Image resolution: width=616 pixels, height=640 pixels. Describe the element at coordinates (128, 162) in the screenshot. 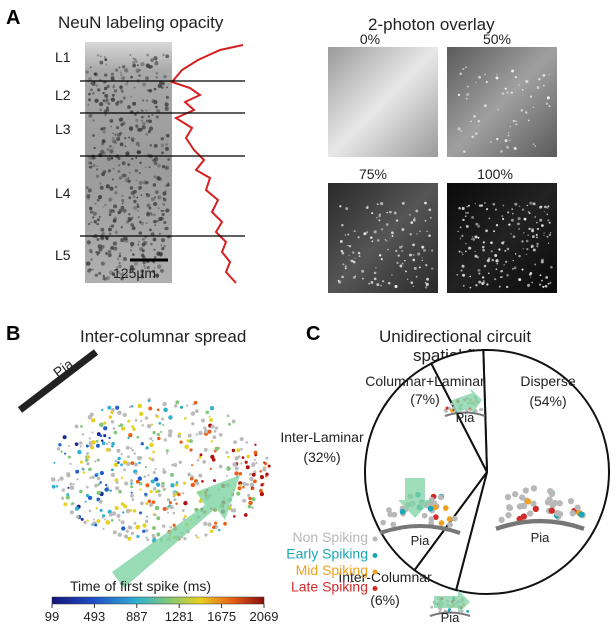

I see `neun-image` at that location.